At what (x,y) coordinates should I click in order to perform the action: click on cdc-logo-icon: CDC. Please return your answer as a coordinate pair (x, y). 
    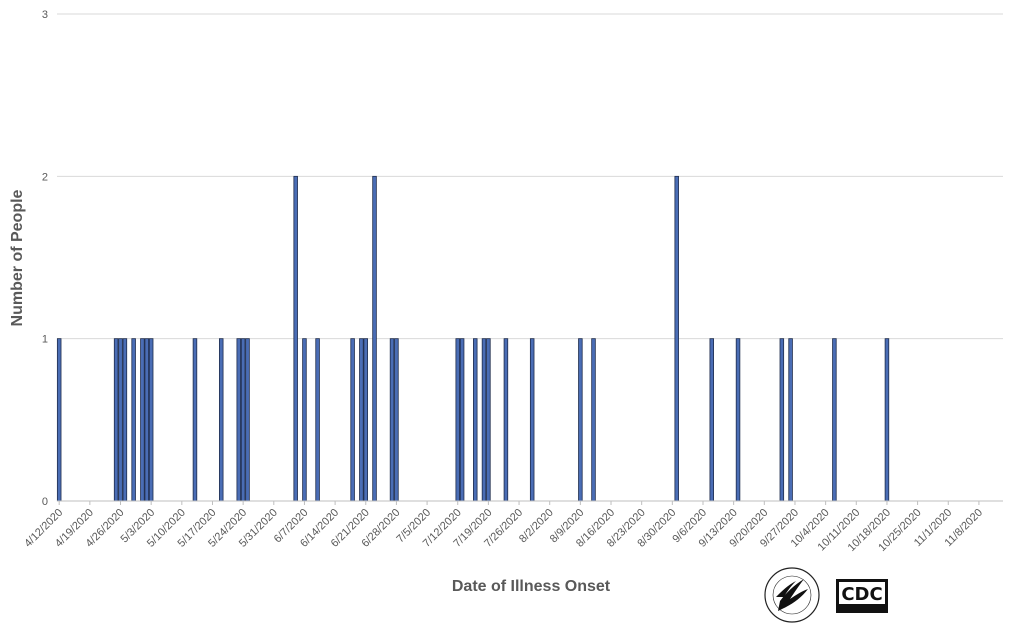
    Looking at the image, I should click on (862, 600).